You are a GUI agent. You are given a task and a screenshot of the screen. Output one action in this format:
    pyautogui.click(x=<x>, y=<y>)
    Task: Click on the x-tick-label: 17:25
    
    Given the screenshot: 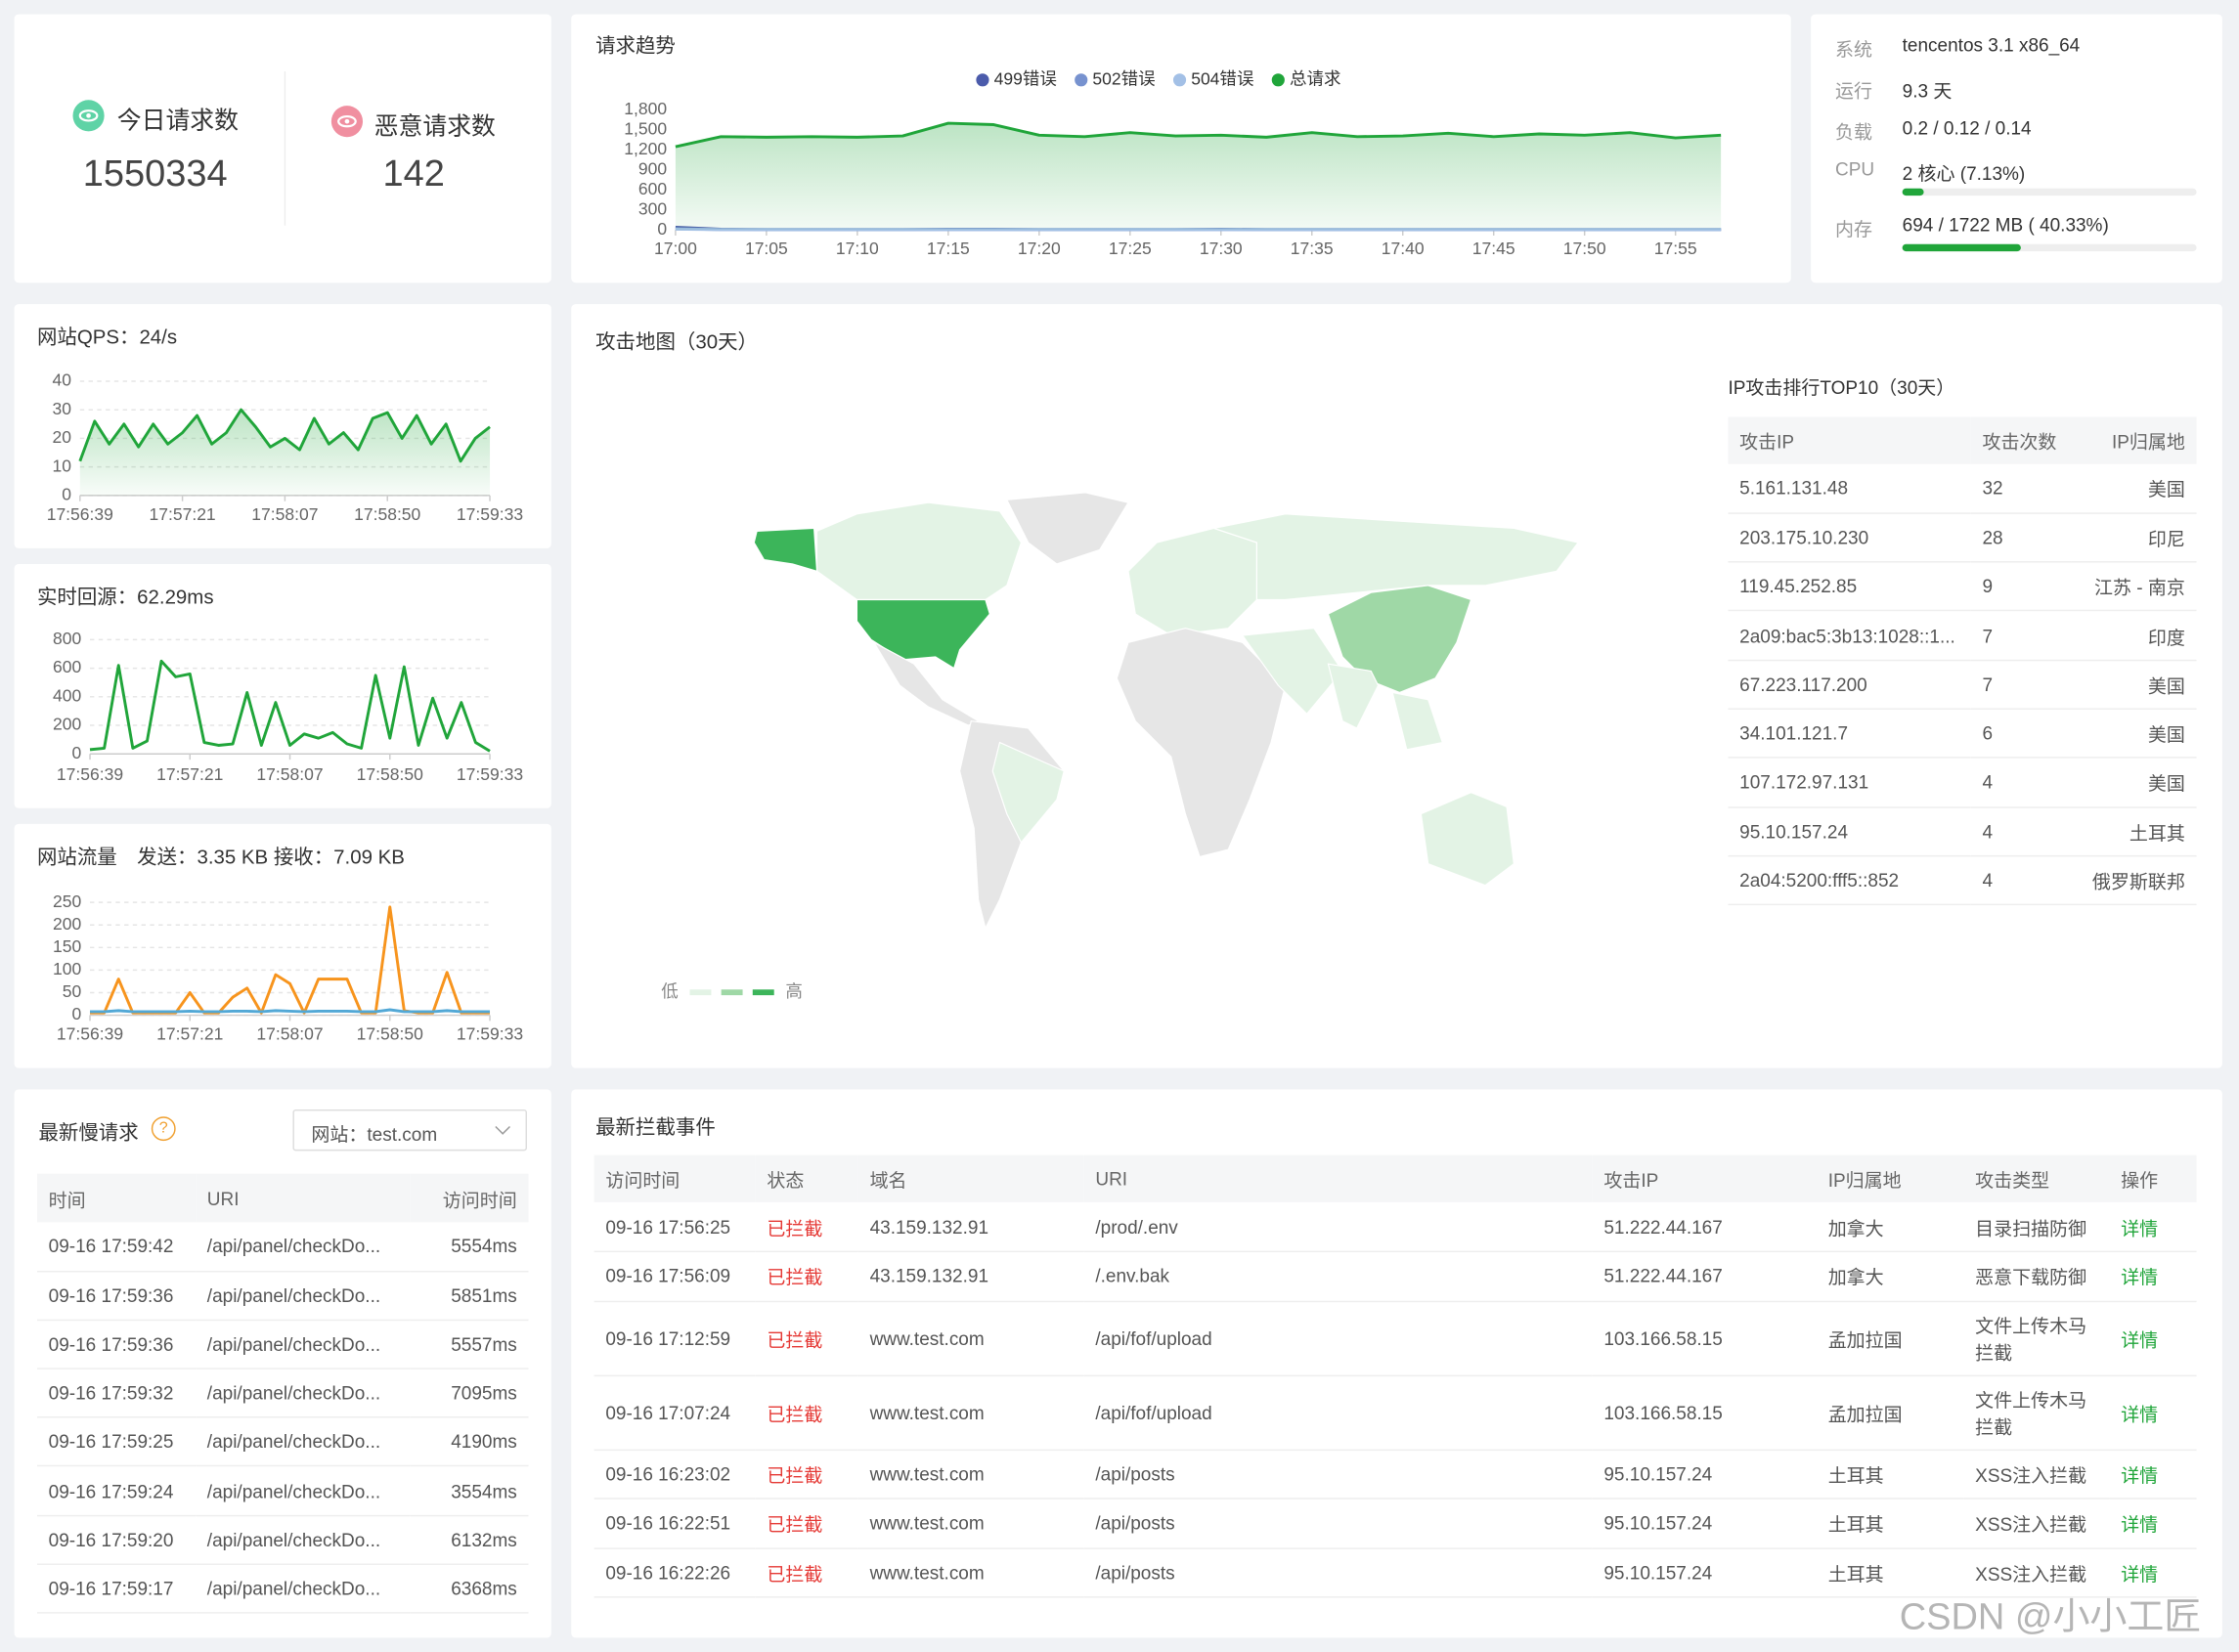 What is the action you would take?
    pyautogui.click(x=1131, y=248)
    